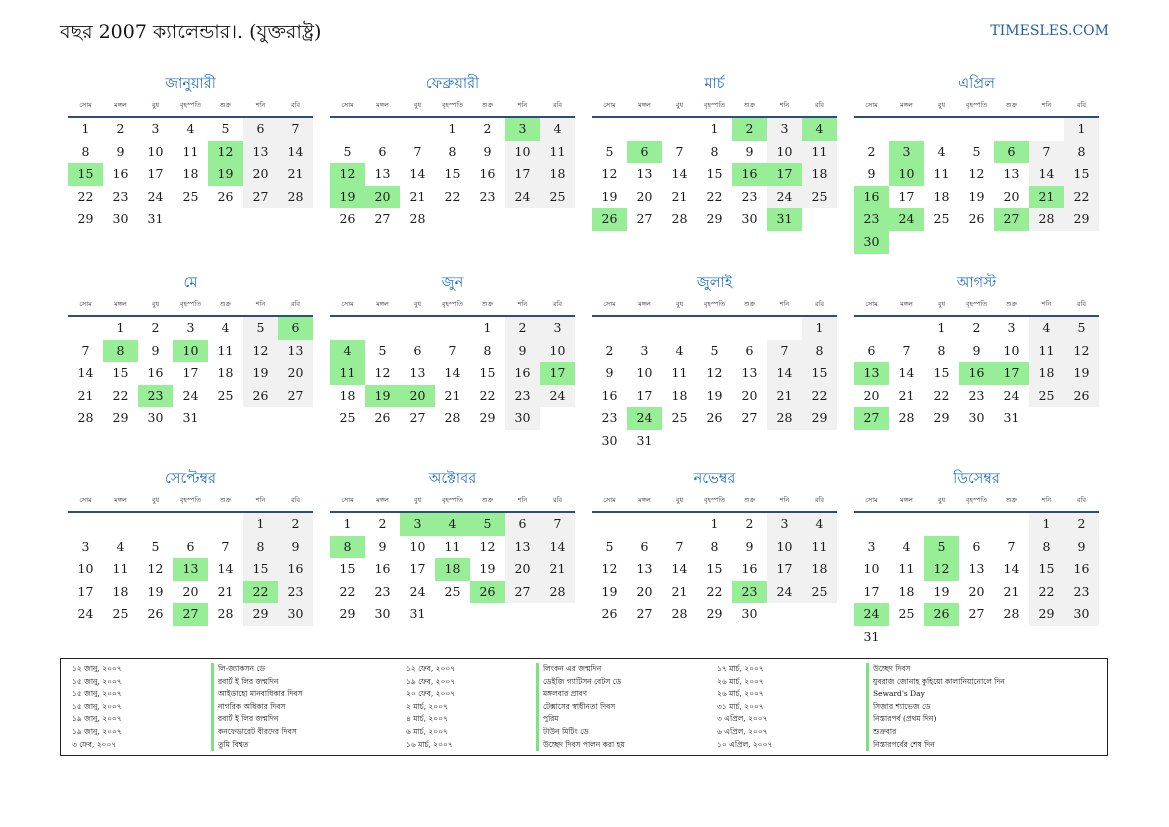 This screenshot has width=1169, height=827. What do you see at coordinates (644, 546) in the screenshot?
I see `day-cell: 6` at bounding box center [644, 546].